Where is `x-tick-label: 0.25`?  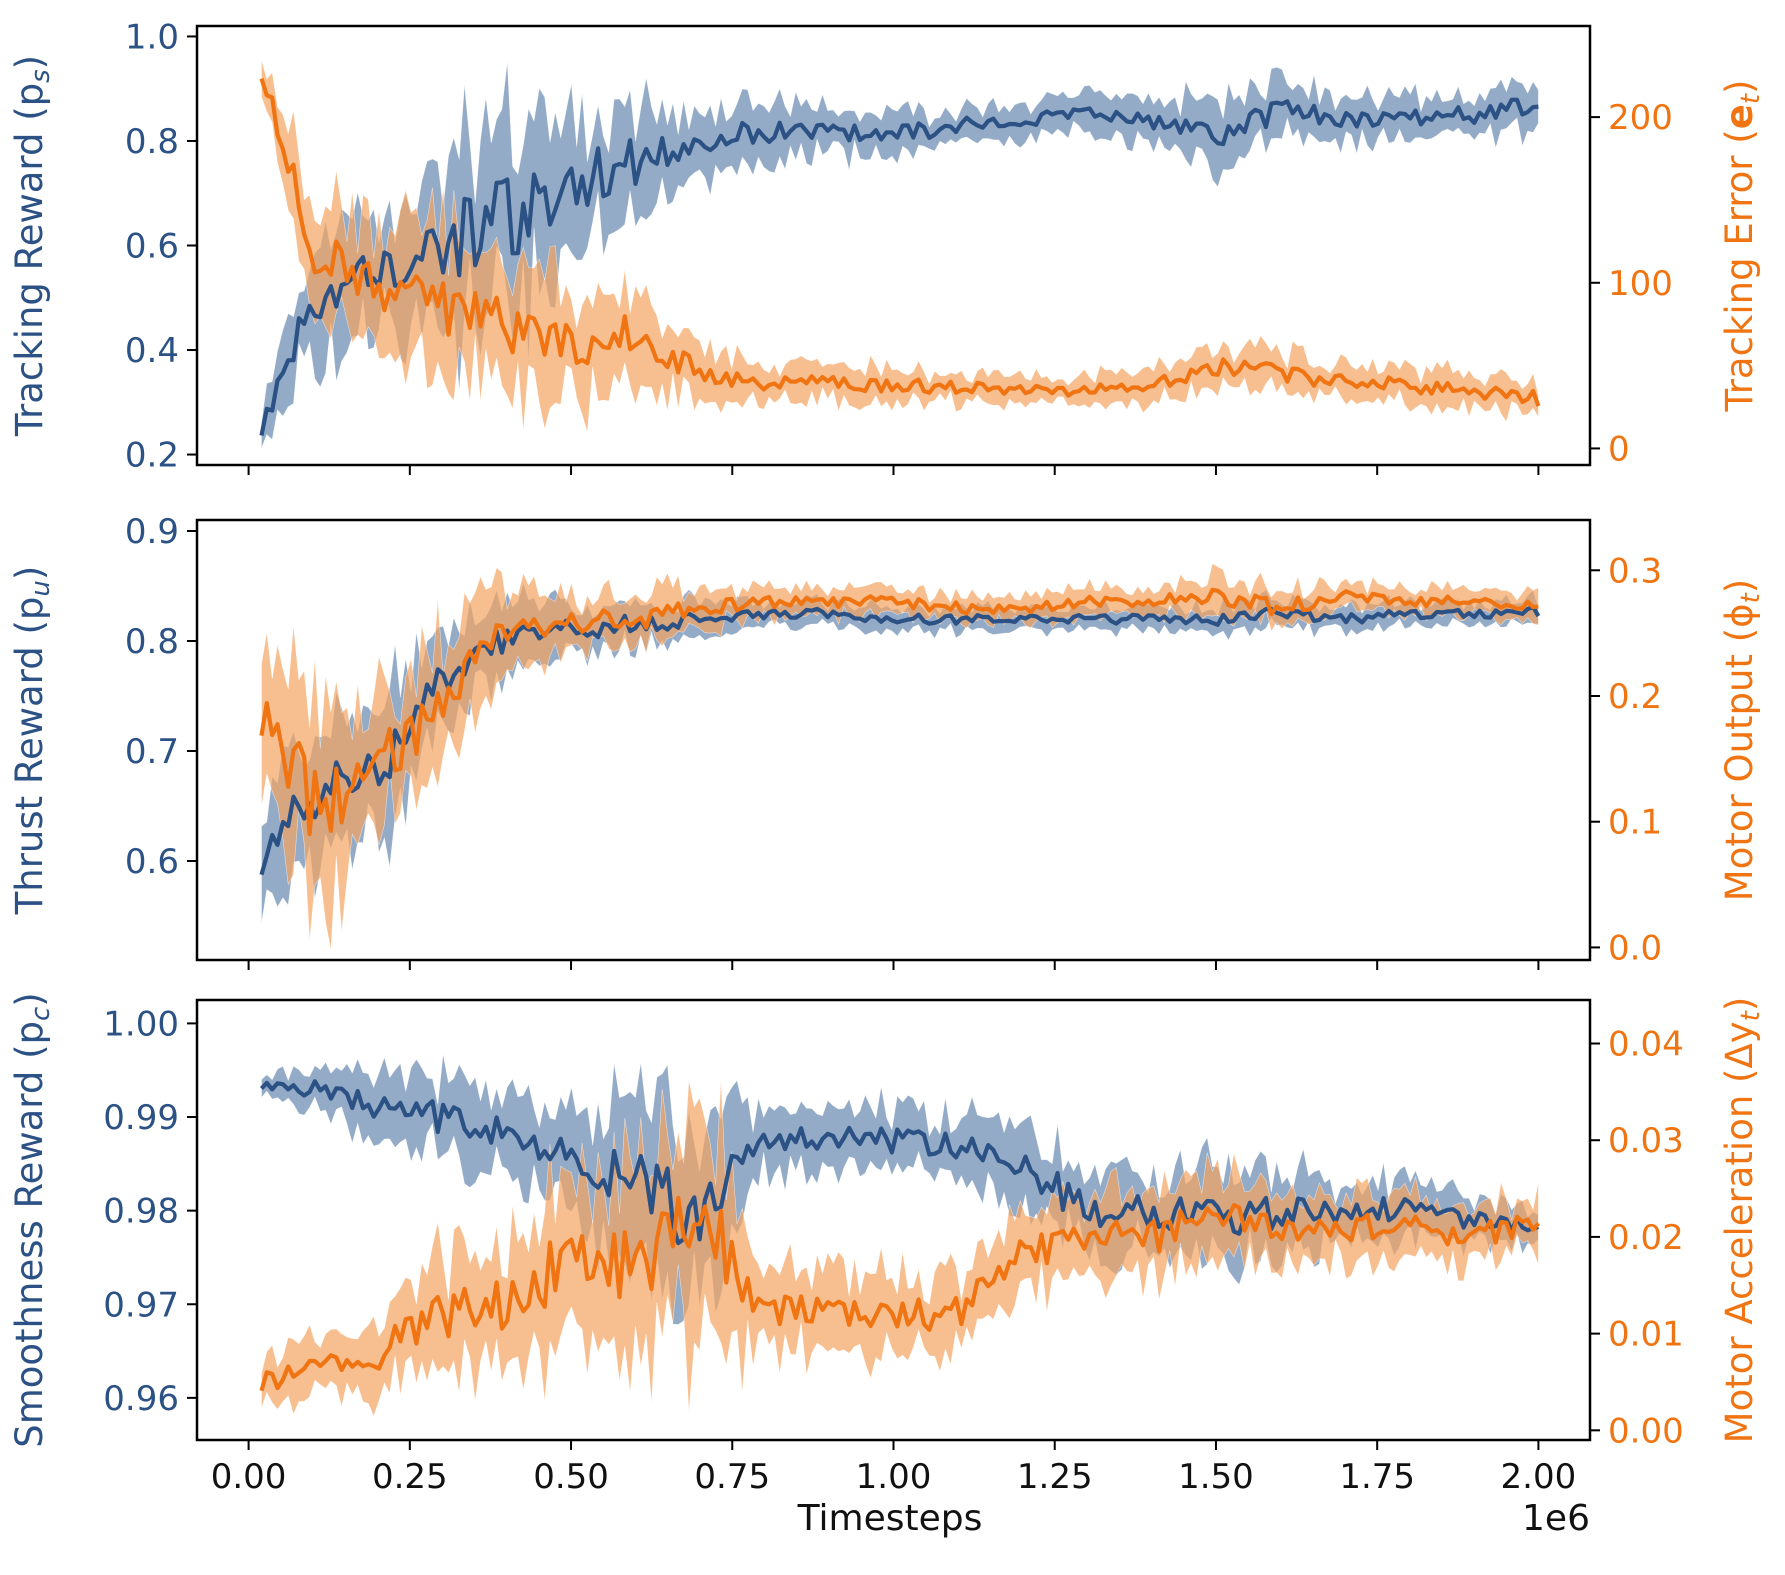 x-tick-label: 0.25 is located at coordinates (410, 1477).